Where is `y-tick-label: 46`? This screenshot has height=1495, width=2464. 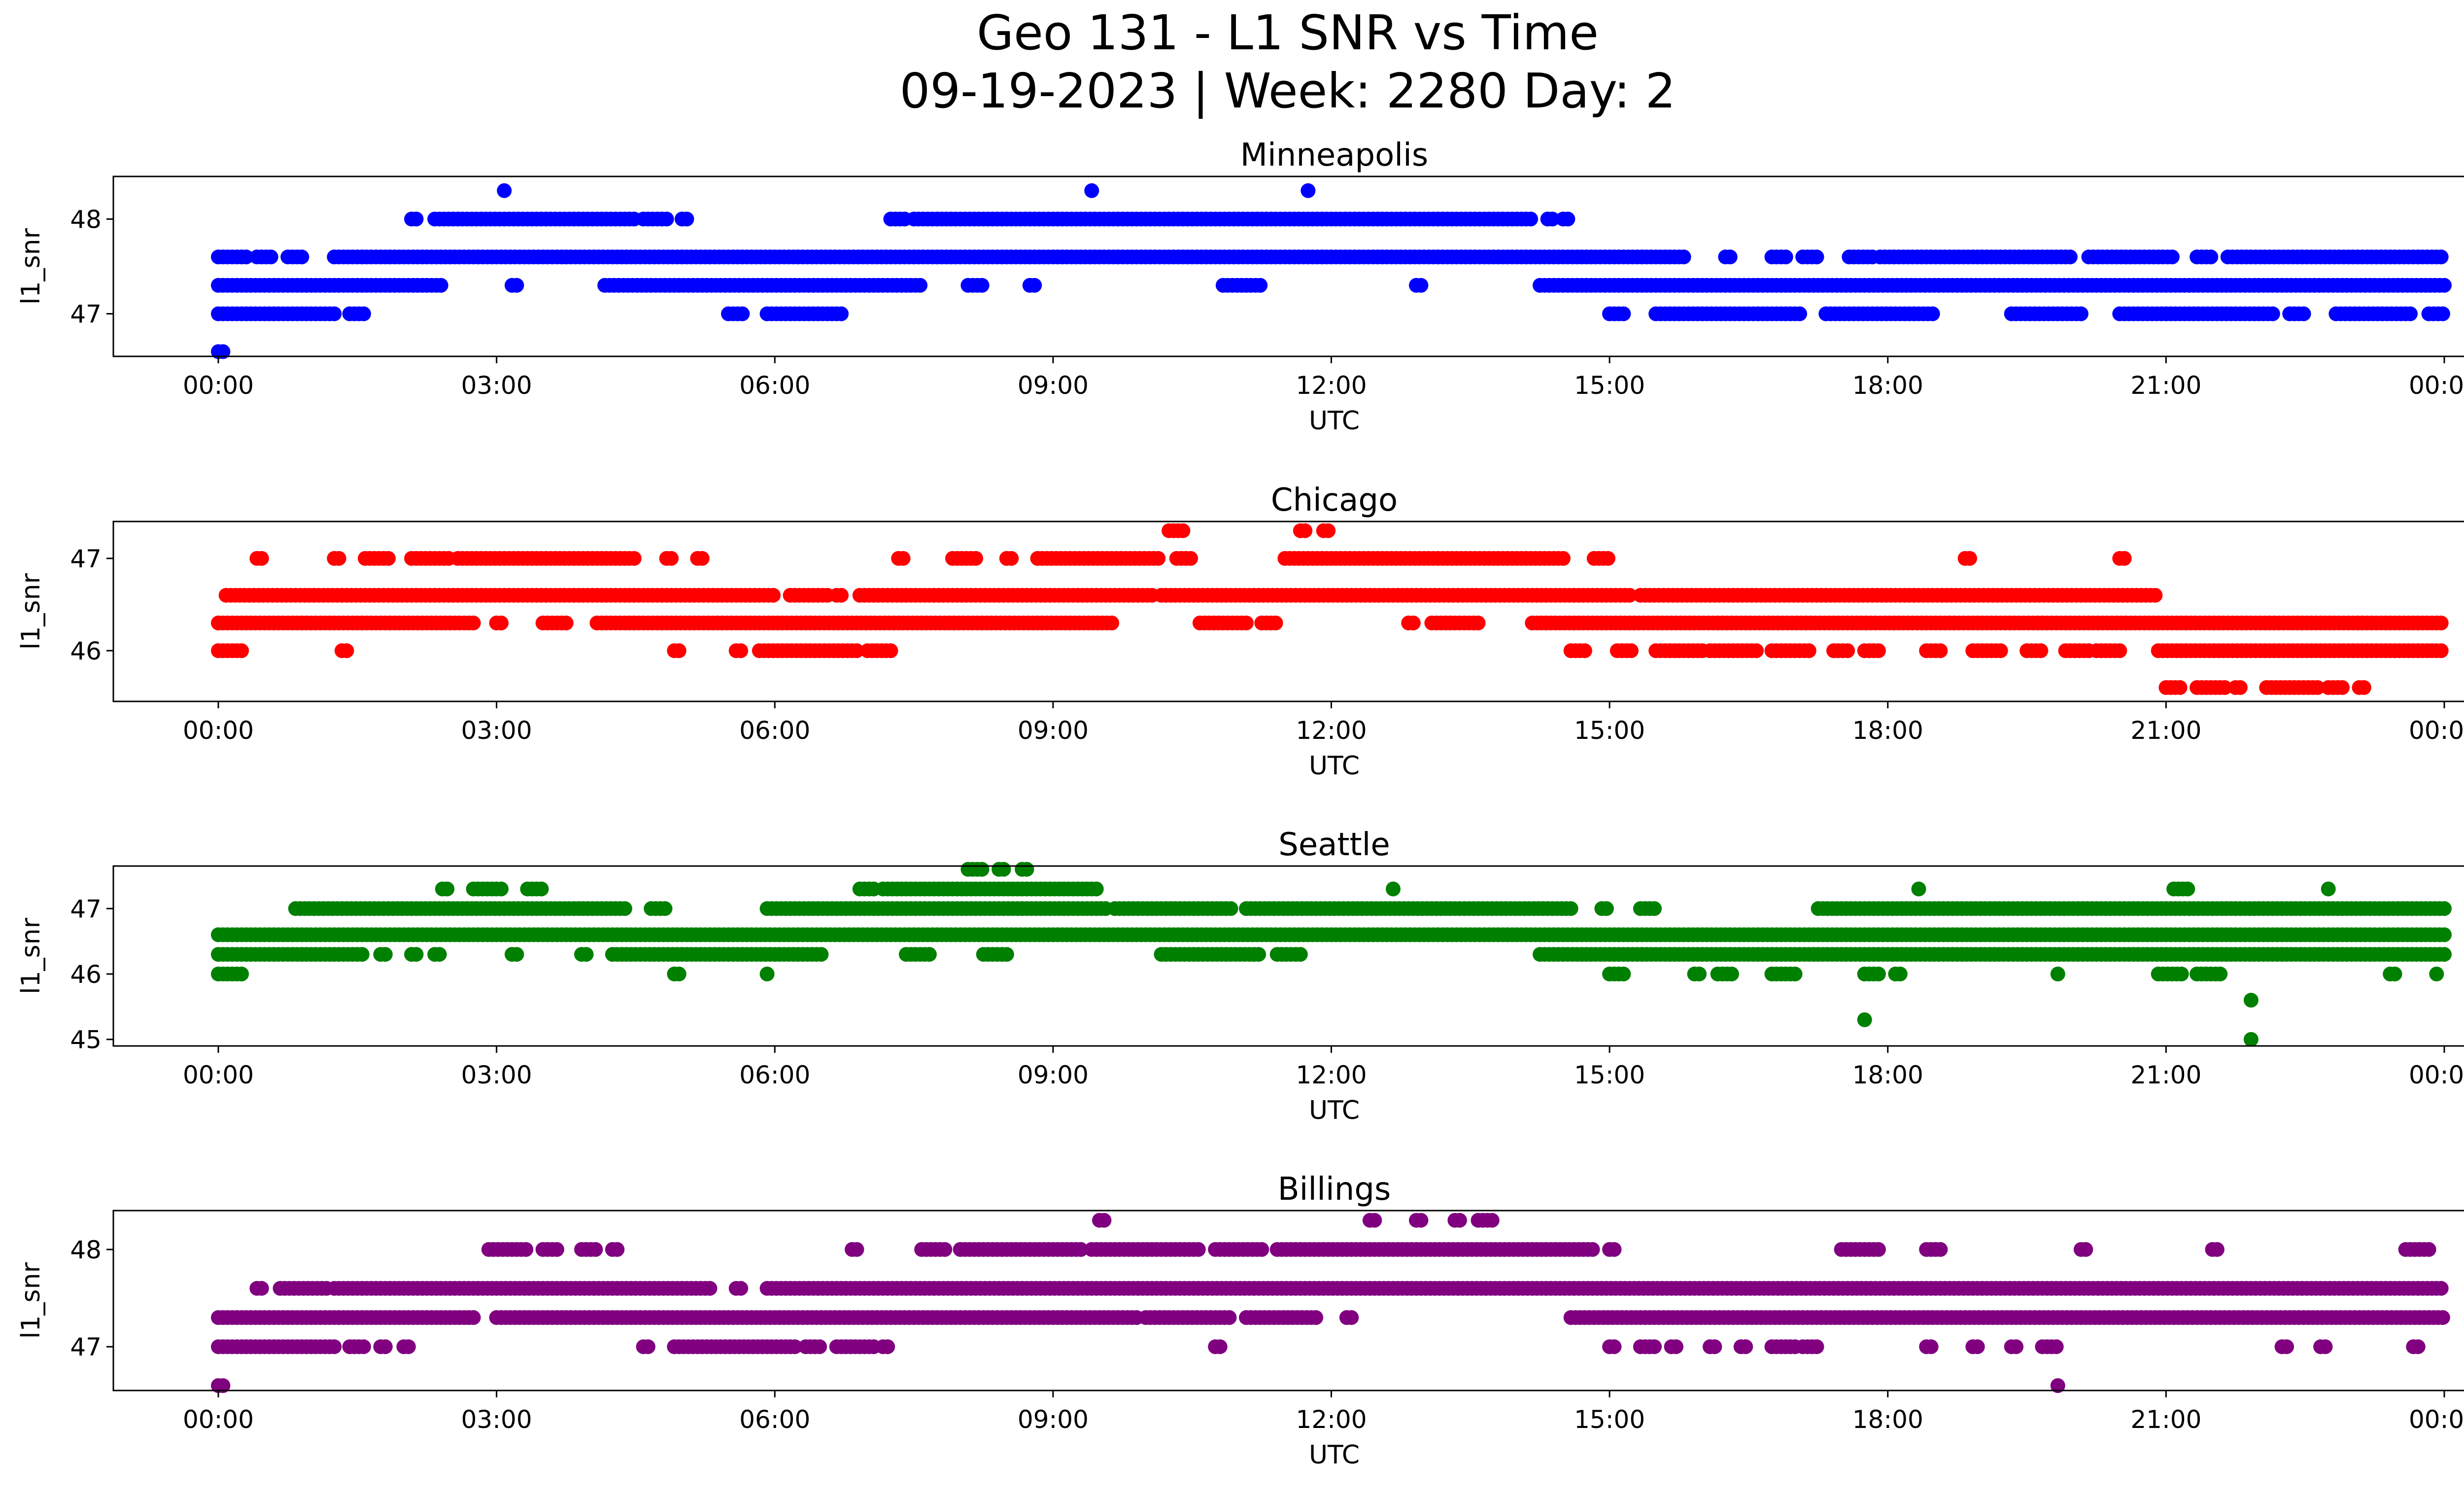 y-tick-label: 46 is located at coordinates (86, 651).